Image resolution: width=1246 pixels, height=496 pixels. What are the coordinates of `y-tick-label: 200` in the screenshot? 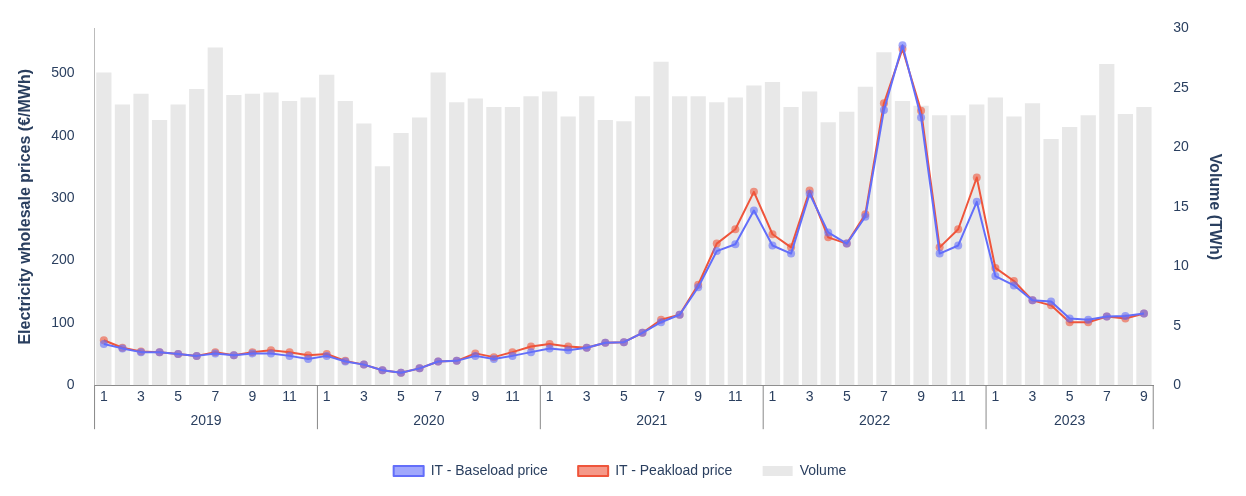 It's located at (63, 259).